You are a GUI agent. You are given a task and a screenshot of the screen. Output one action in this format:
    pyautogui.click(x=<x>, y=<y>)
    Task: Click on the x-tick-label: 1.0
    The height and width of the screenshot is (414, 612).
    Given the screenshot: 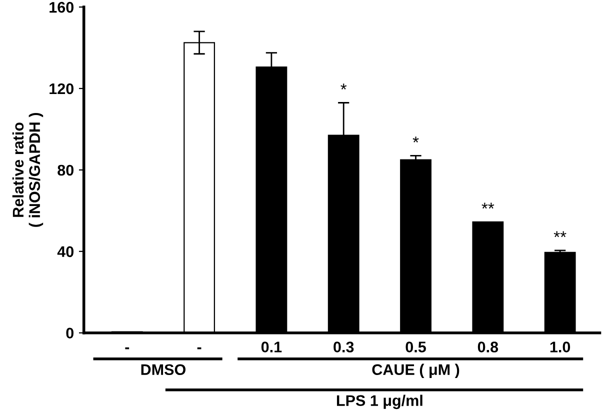 What is the action you would take?
    pyautogui.click(x=560, y=347)
    